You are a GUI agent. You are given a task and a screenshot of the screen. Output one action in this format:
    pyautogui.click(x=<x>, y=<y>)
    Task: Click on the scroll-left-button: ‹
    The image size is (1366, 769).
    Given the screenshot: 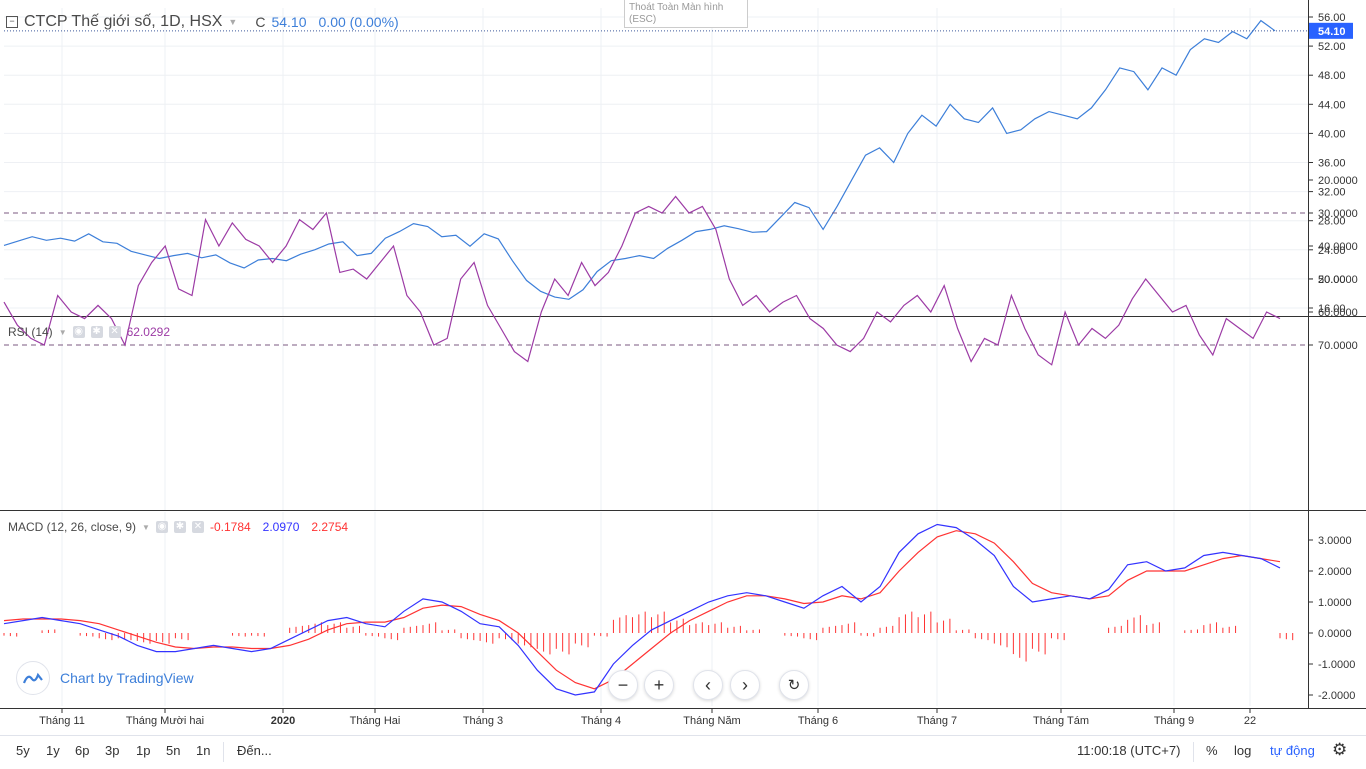 What is the action you would take?
    pyautogui.click(x=708, y=685)
    